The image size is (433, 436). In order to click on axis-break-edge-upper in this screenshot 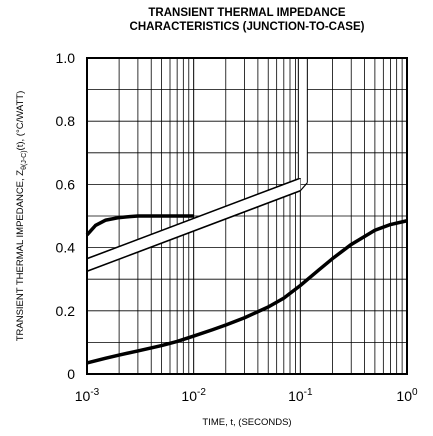, I will do `click(193, 218)`.